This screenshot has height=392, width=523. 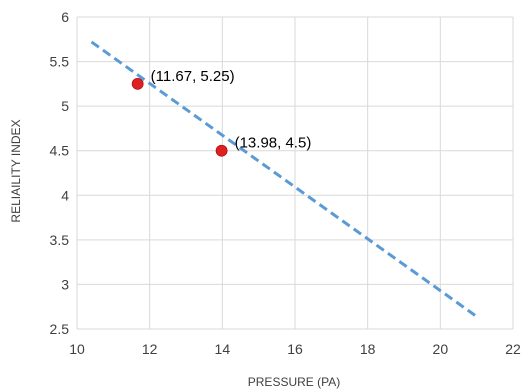 What do you see at coordinates (60, 240) in the screenshot?
I see `y-tick-label: 3.5` at bounding box center [60, 240].